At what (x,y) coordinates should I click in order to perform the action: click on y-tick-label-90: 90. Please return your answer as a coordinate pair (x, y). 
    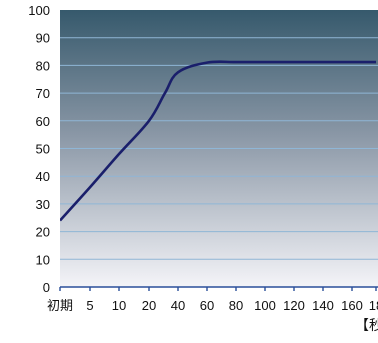
    Looking at the image, I should click on (43, 38).